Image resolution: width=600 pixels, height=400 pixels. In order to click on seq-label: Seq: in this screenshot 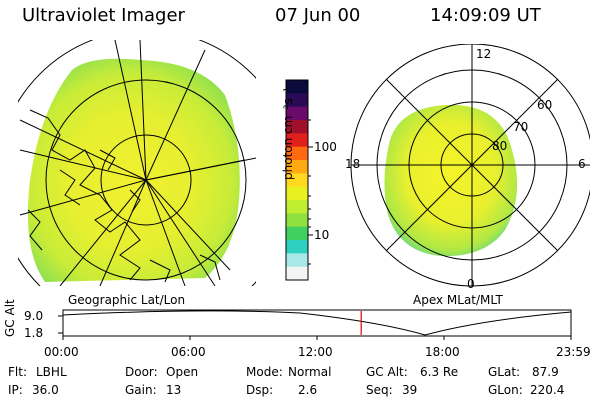, I will do `click(379, 390)`.